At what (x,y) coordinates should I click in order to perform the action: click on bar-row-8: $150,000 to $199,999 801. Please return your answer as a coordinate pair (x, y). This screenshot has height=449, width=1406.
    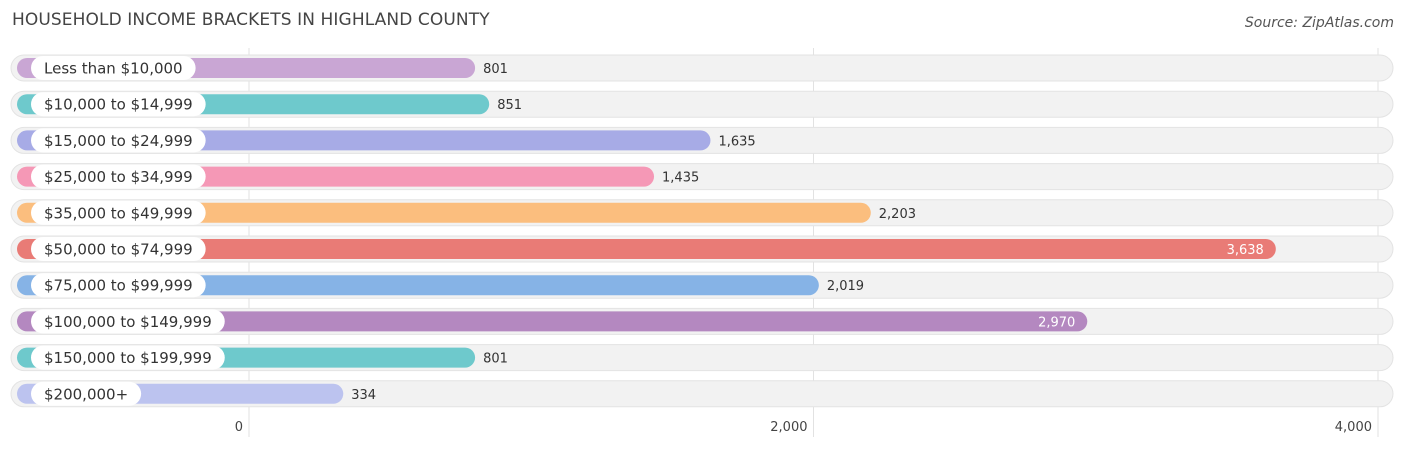
    Looking at the image, I should click on (702, 358).